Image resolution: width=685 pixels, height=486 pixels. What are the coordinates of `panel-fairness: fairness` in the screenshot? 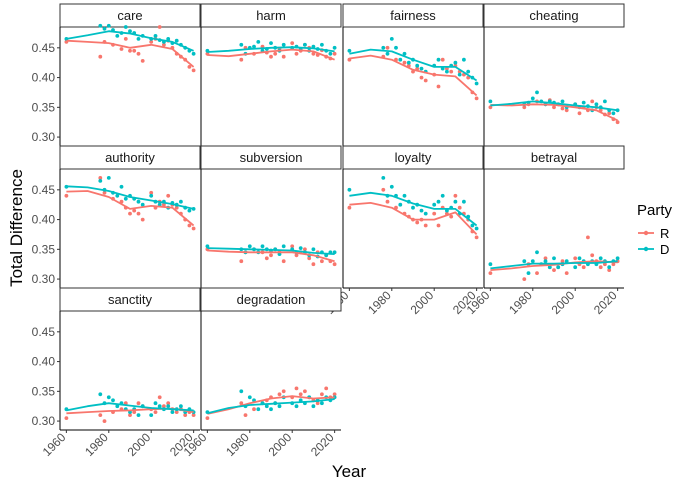 It's located at (413, 74).